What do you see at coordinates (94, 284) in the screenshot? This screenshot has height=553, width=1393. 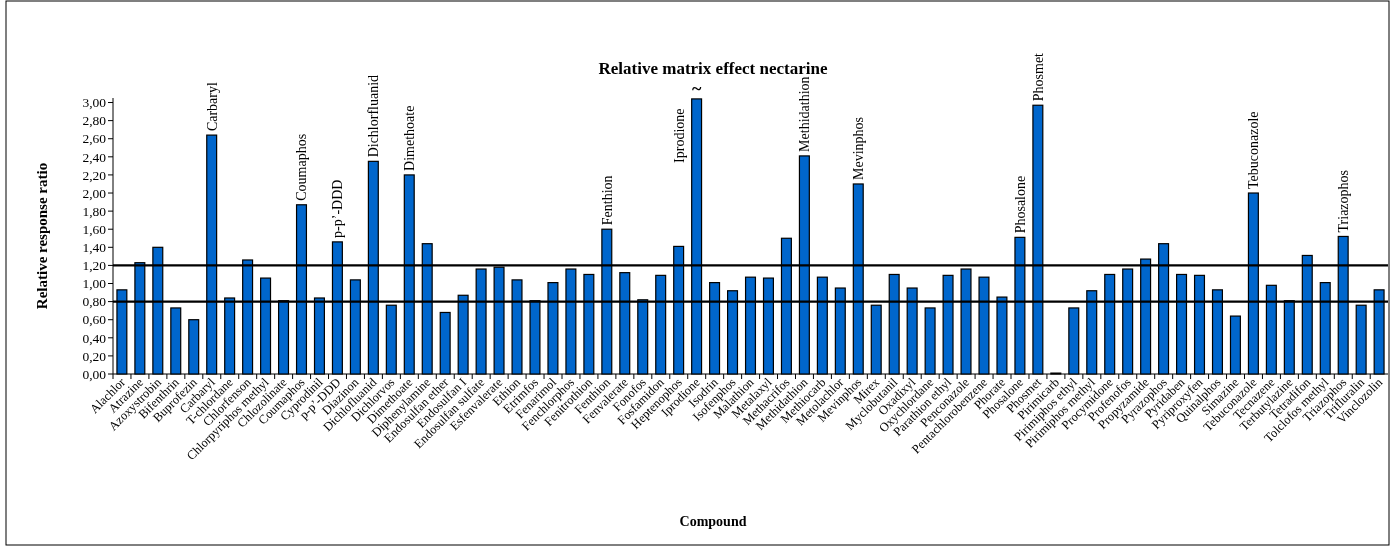 I see `y-tick-label: 1,00` at bounding box center [94, 284].